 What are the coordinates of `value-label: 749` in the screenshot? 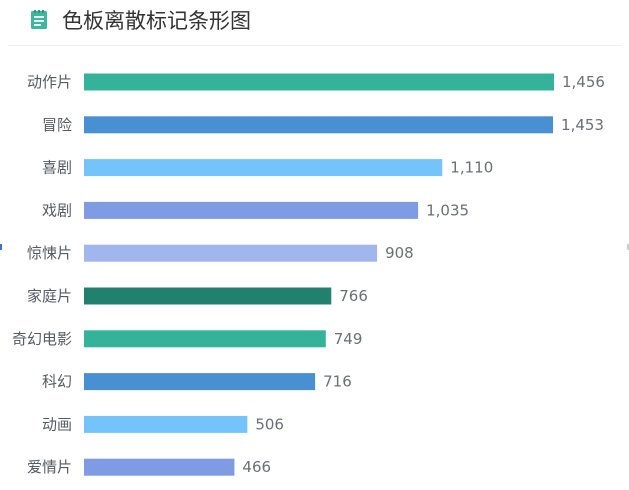 It's located at (348, 339).